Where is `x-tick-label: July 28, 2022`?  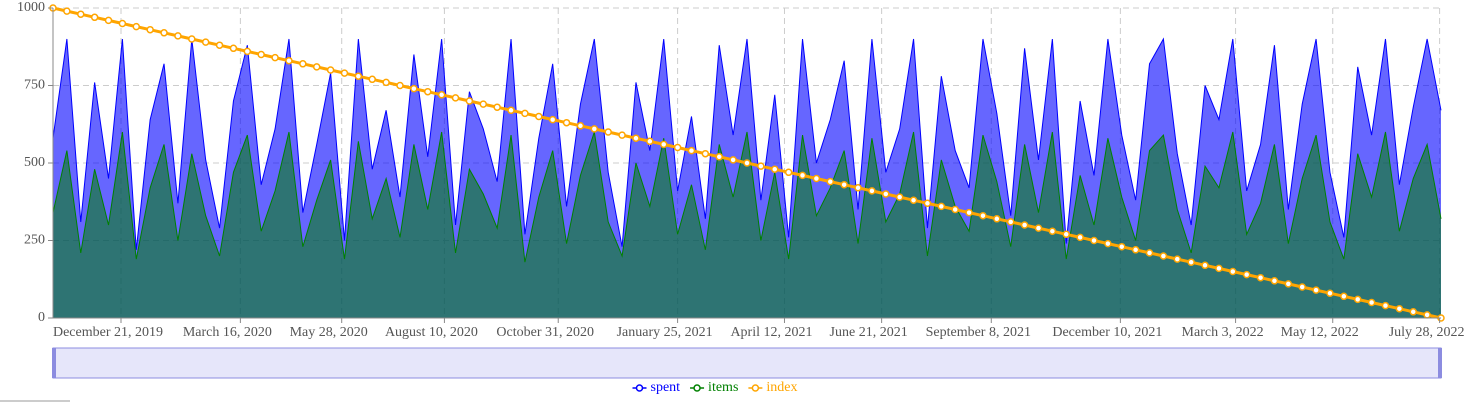
x-tick-label: July 28, 2022 is located at coordinates (1427, 332).